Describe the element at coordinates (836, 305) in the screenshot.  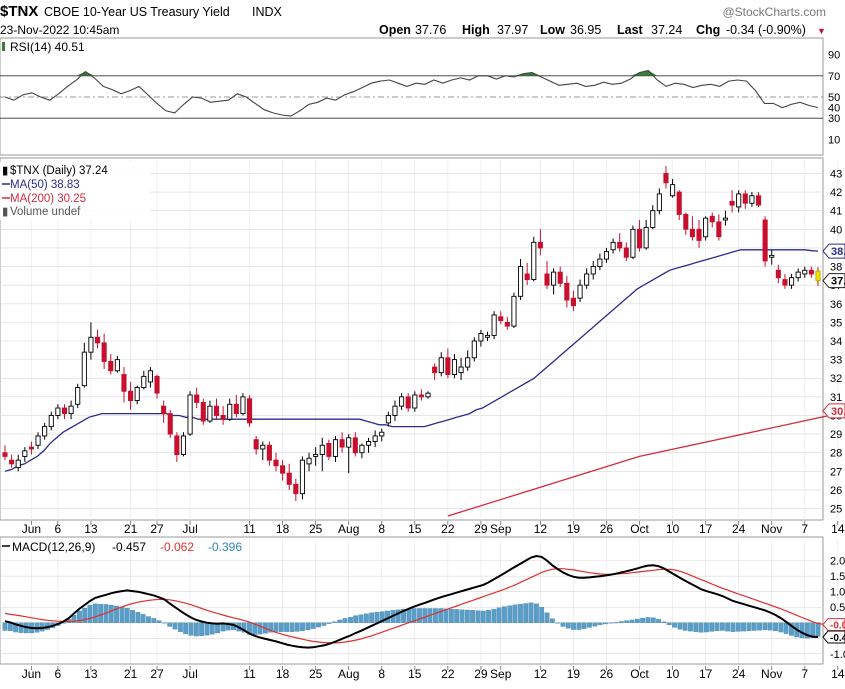
I see `price-tick-label: 36` at that location.